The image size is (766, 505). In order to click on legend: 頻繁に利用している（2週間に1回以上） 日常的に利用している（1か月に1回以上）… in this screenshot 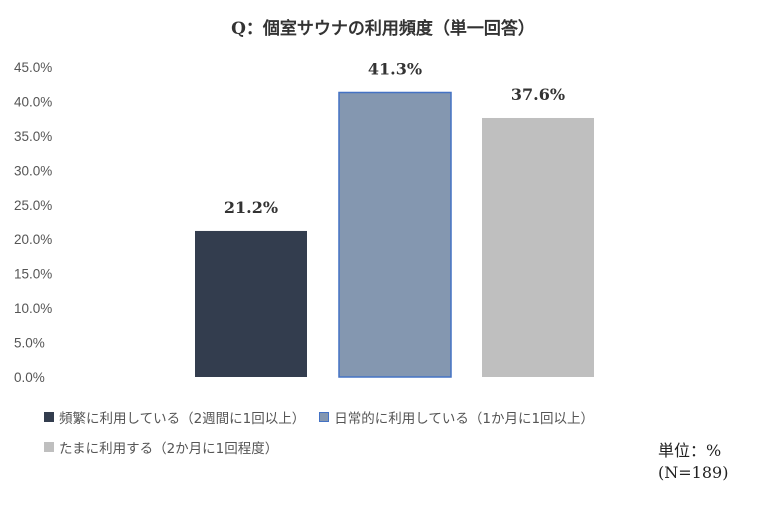, I will do `click(394, 432)`.